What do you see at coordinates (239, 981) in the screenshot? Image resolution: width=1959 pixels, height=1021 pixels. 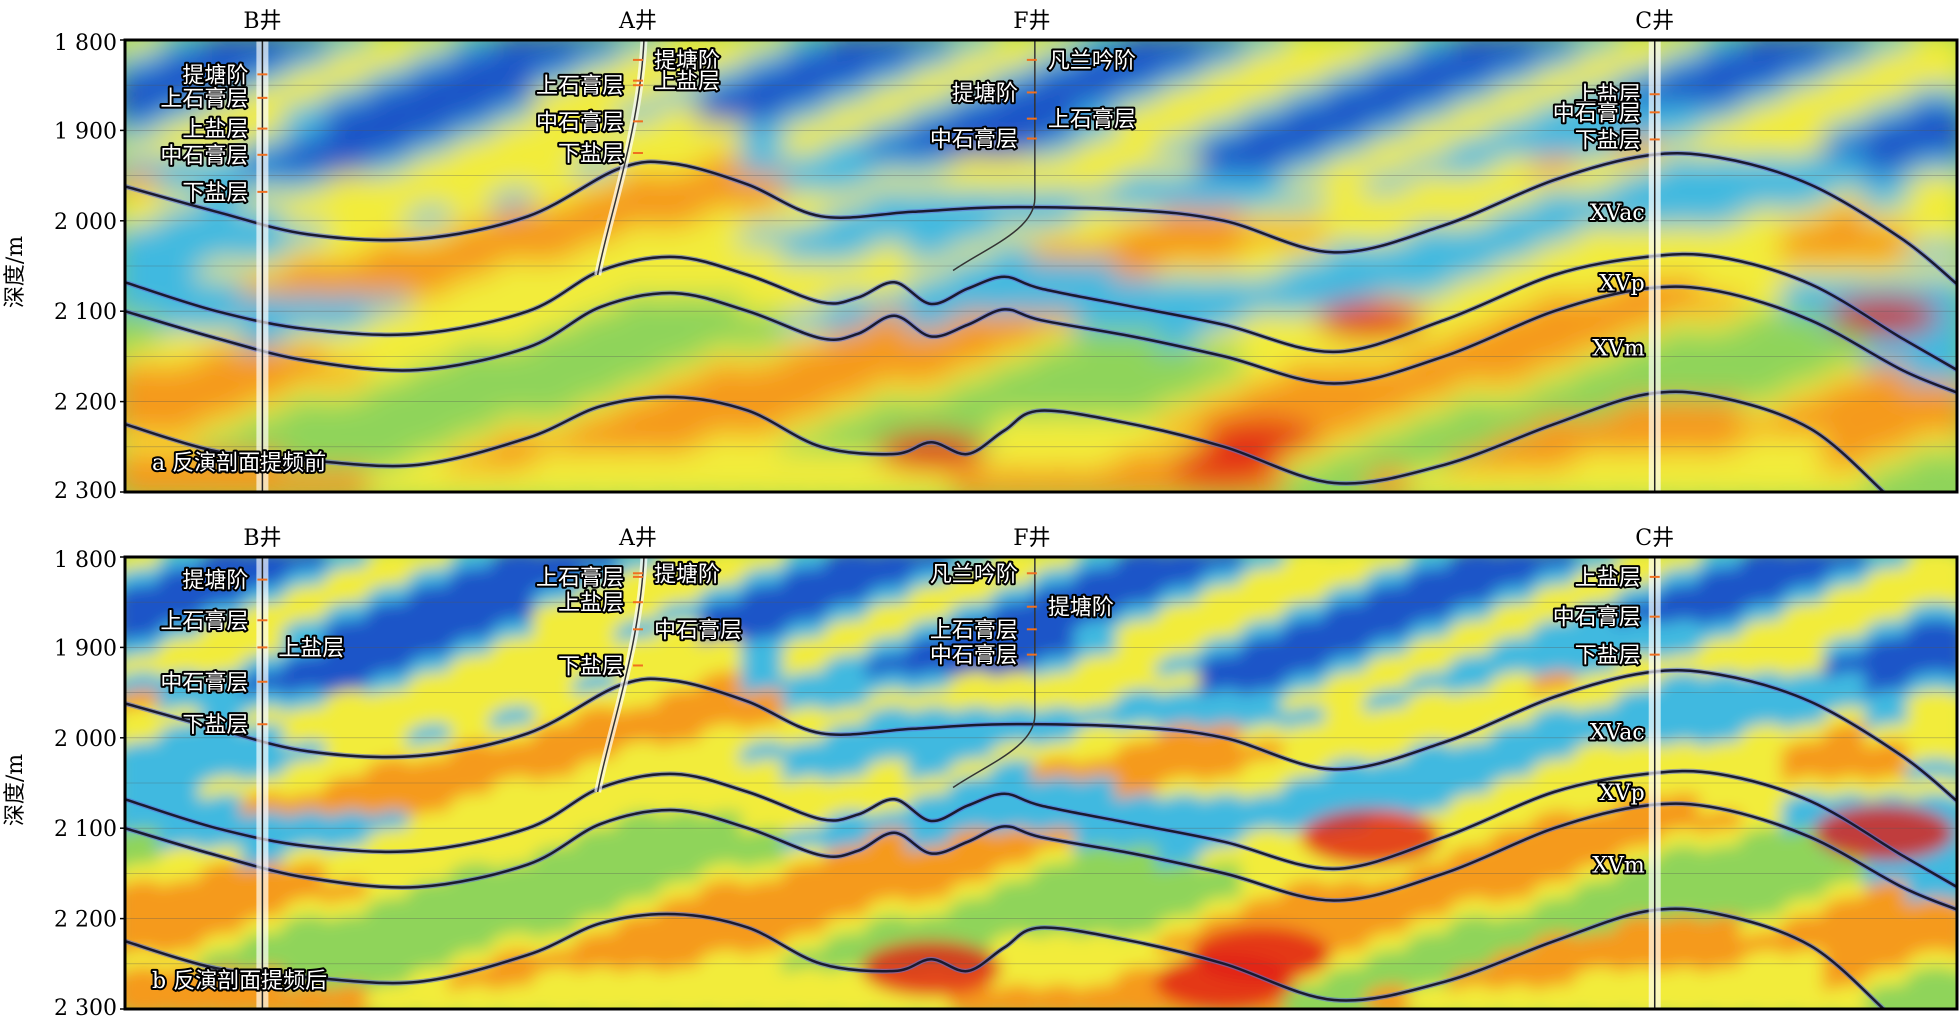 I see `panel-b-sublabel: b 反演剖面提频后` at bounding box center [239, 981].